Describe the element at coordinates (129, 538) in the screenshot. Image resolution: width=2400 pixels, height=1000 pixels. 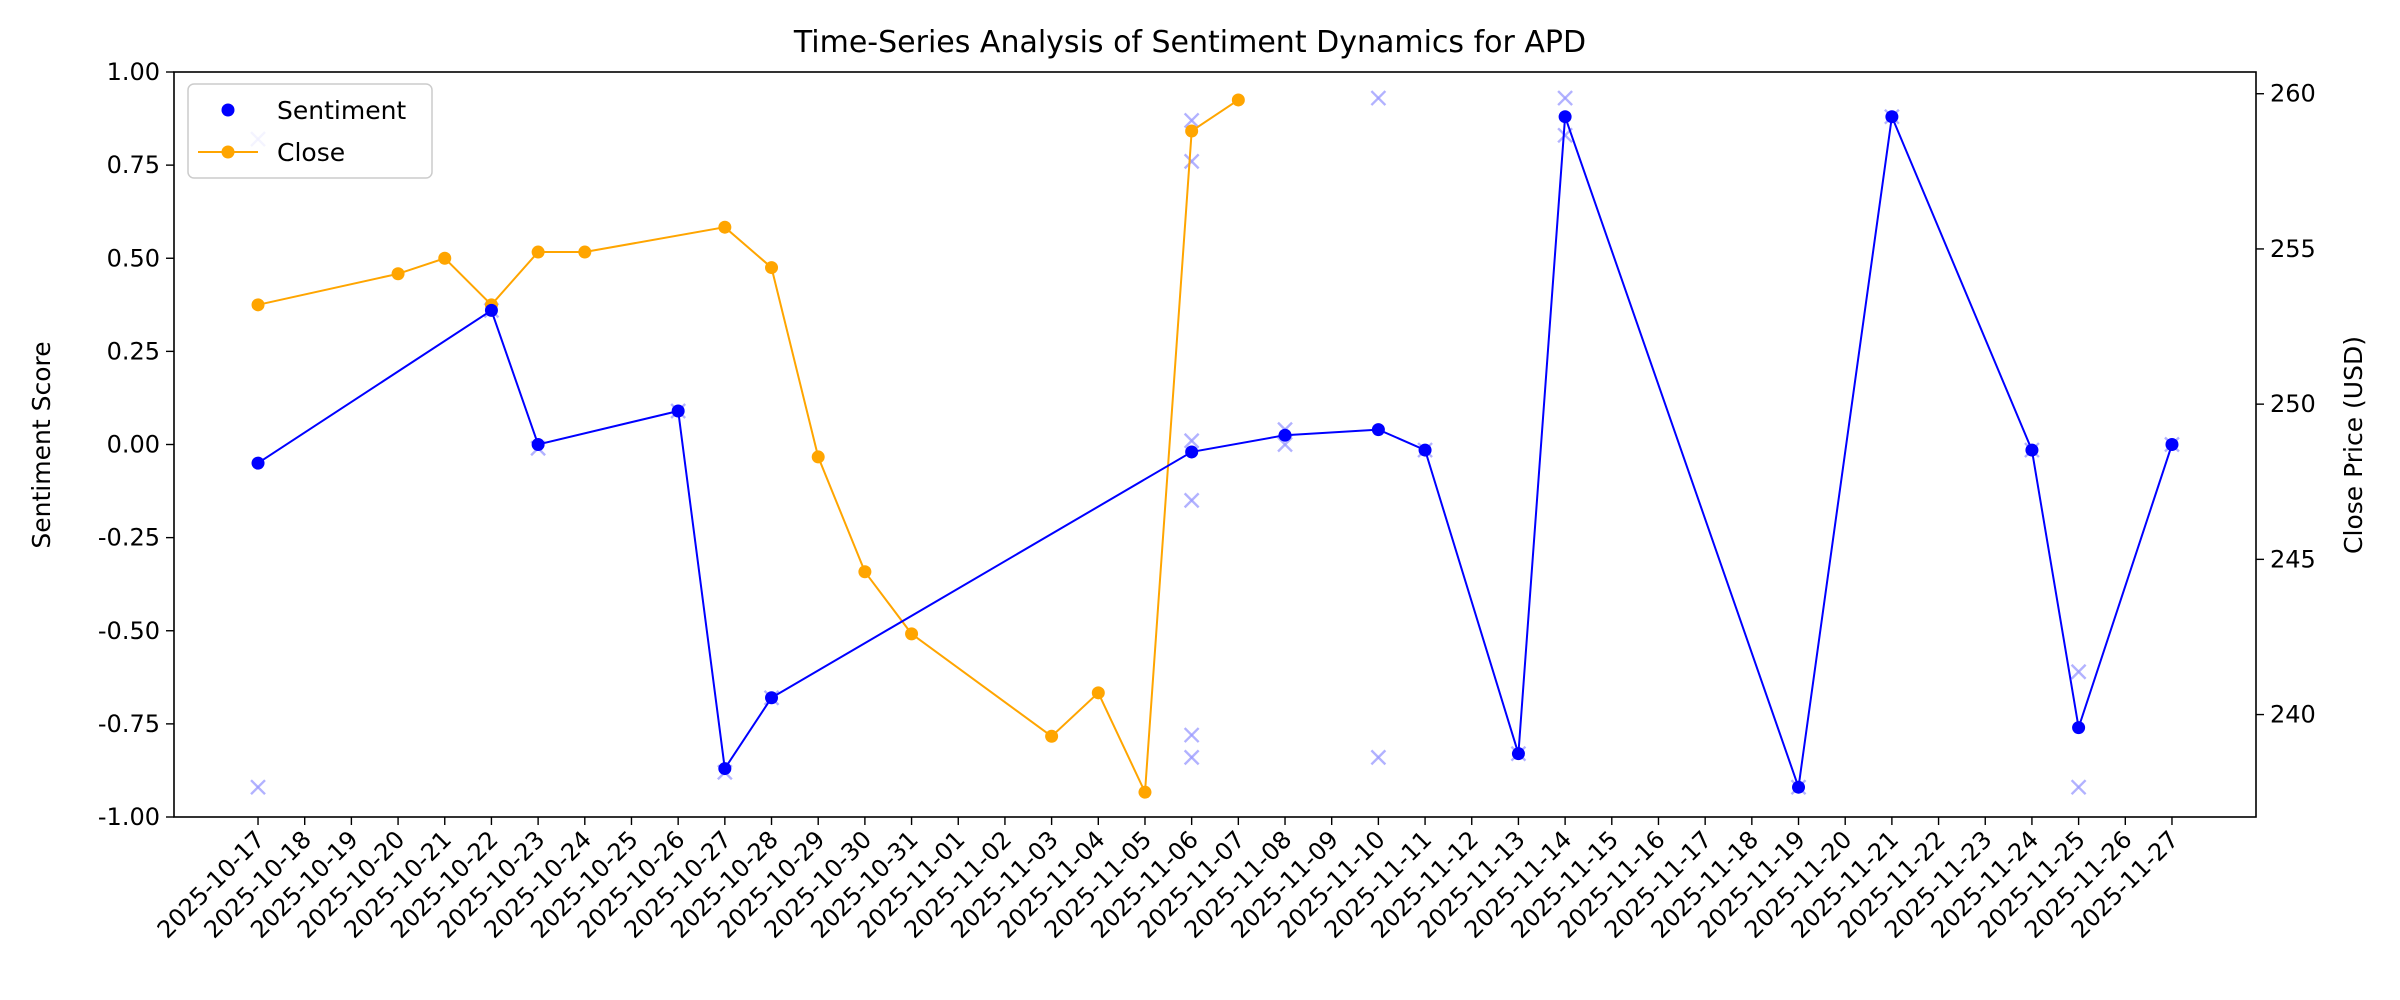
I see `y-tick-label: -0.25` at that location.